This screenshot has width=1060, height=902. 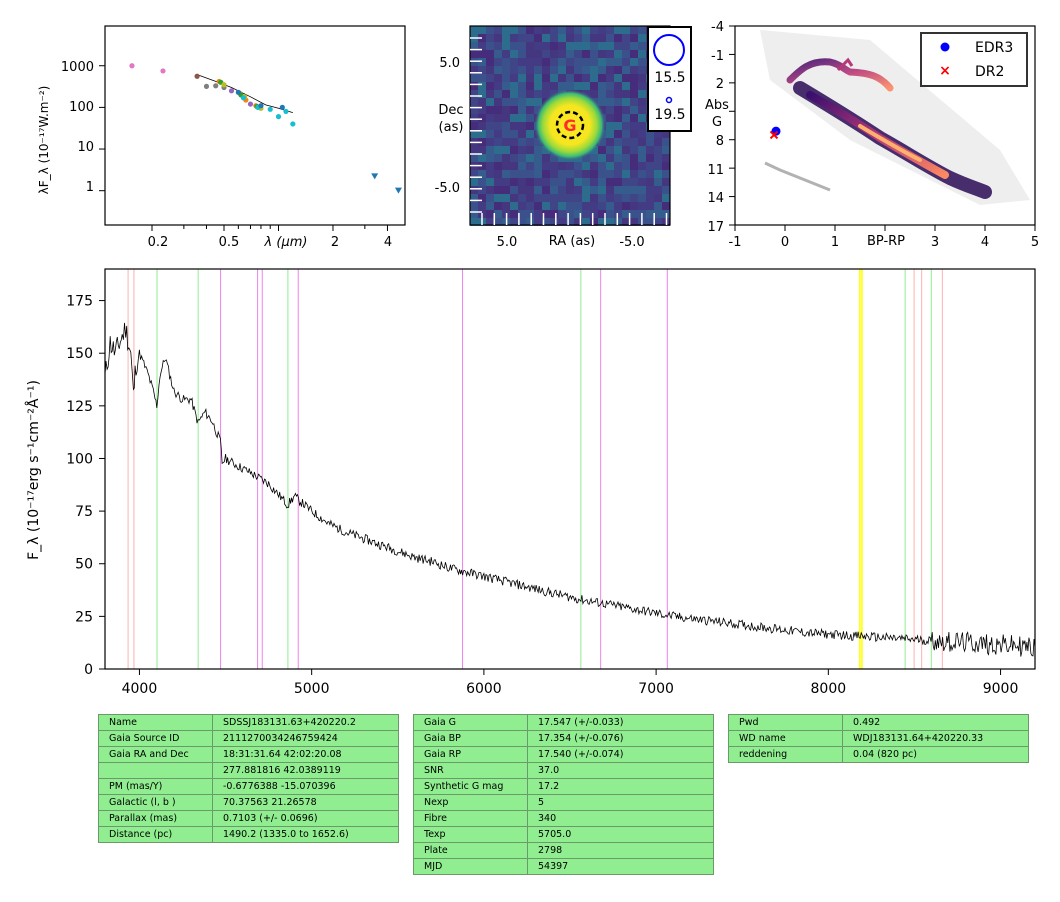 I want to click on hrd-red-clump, so click(x=845, y=64).